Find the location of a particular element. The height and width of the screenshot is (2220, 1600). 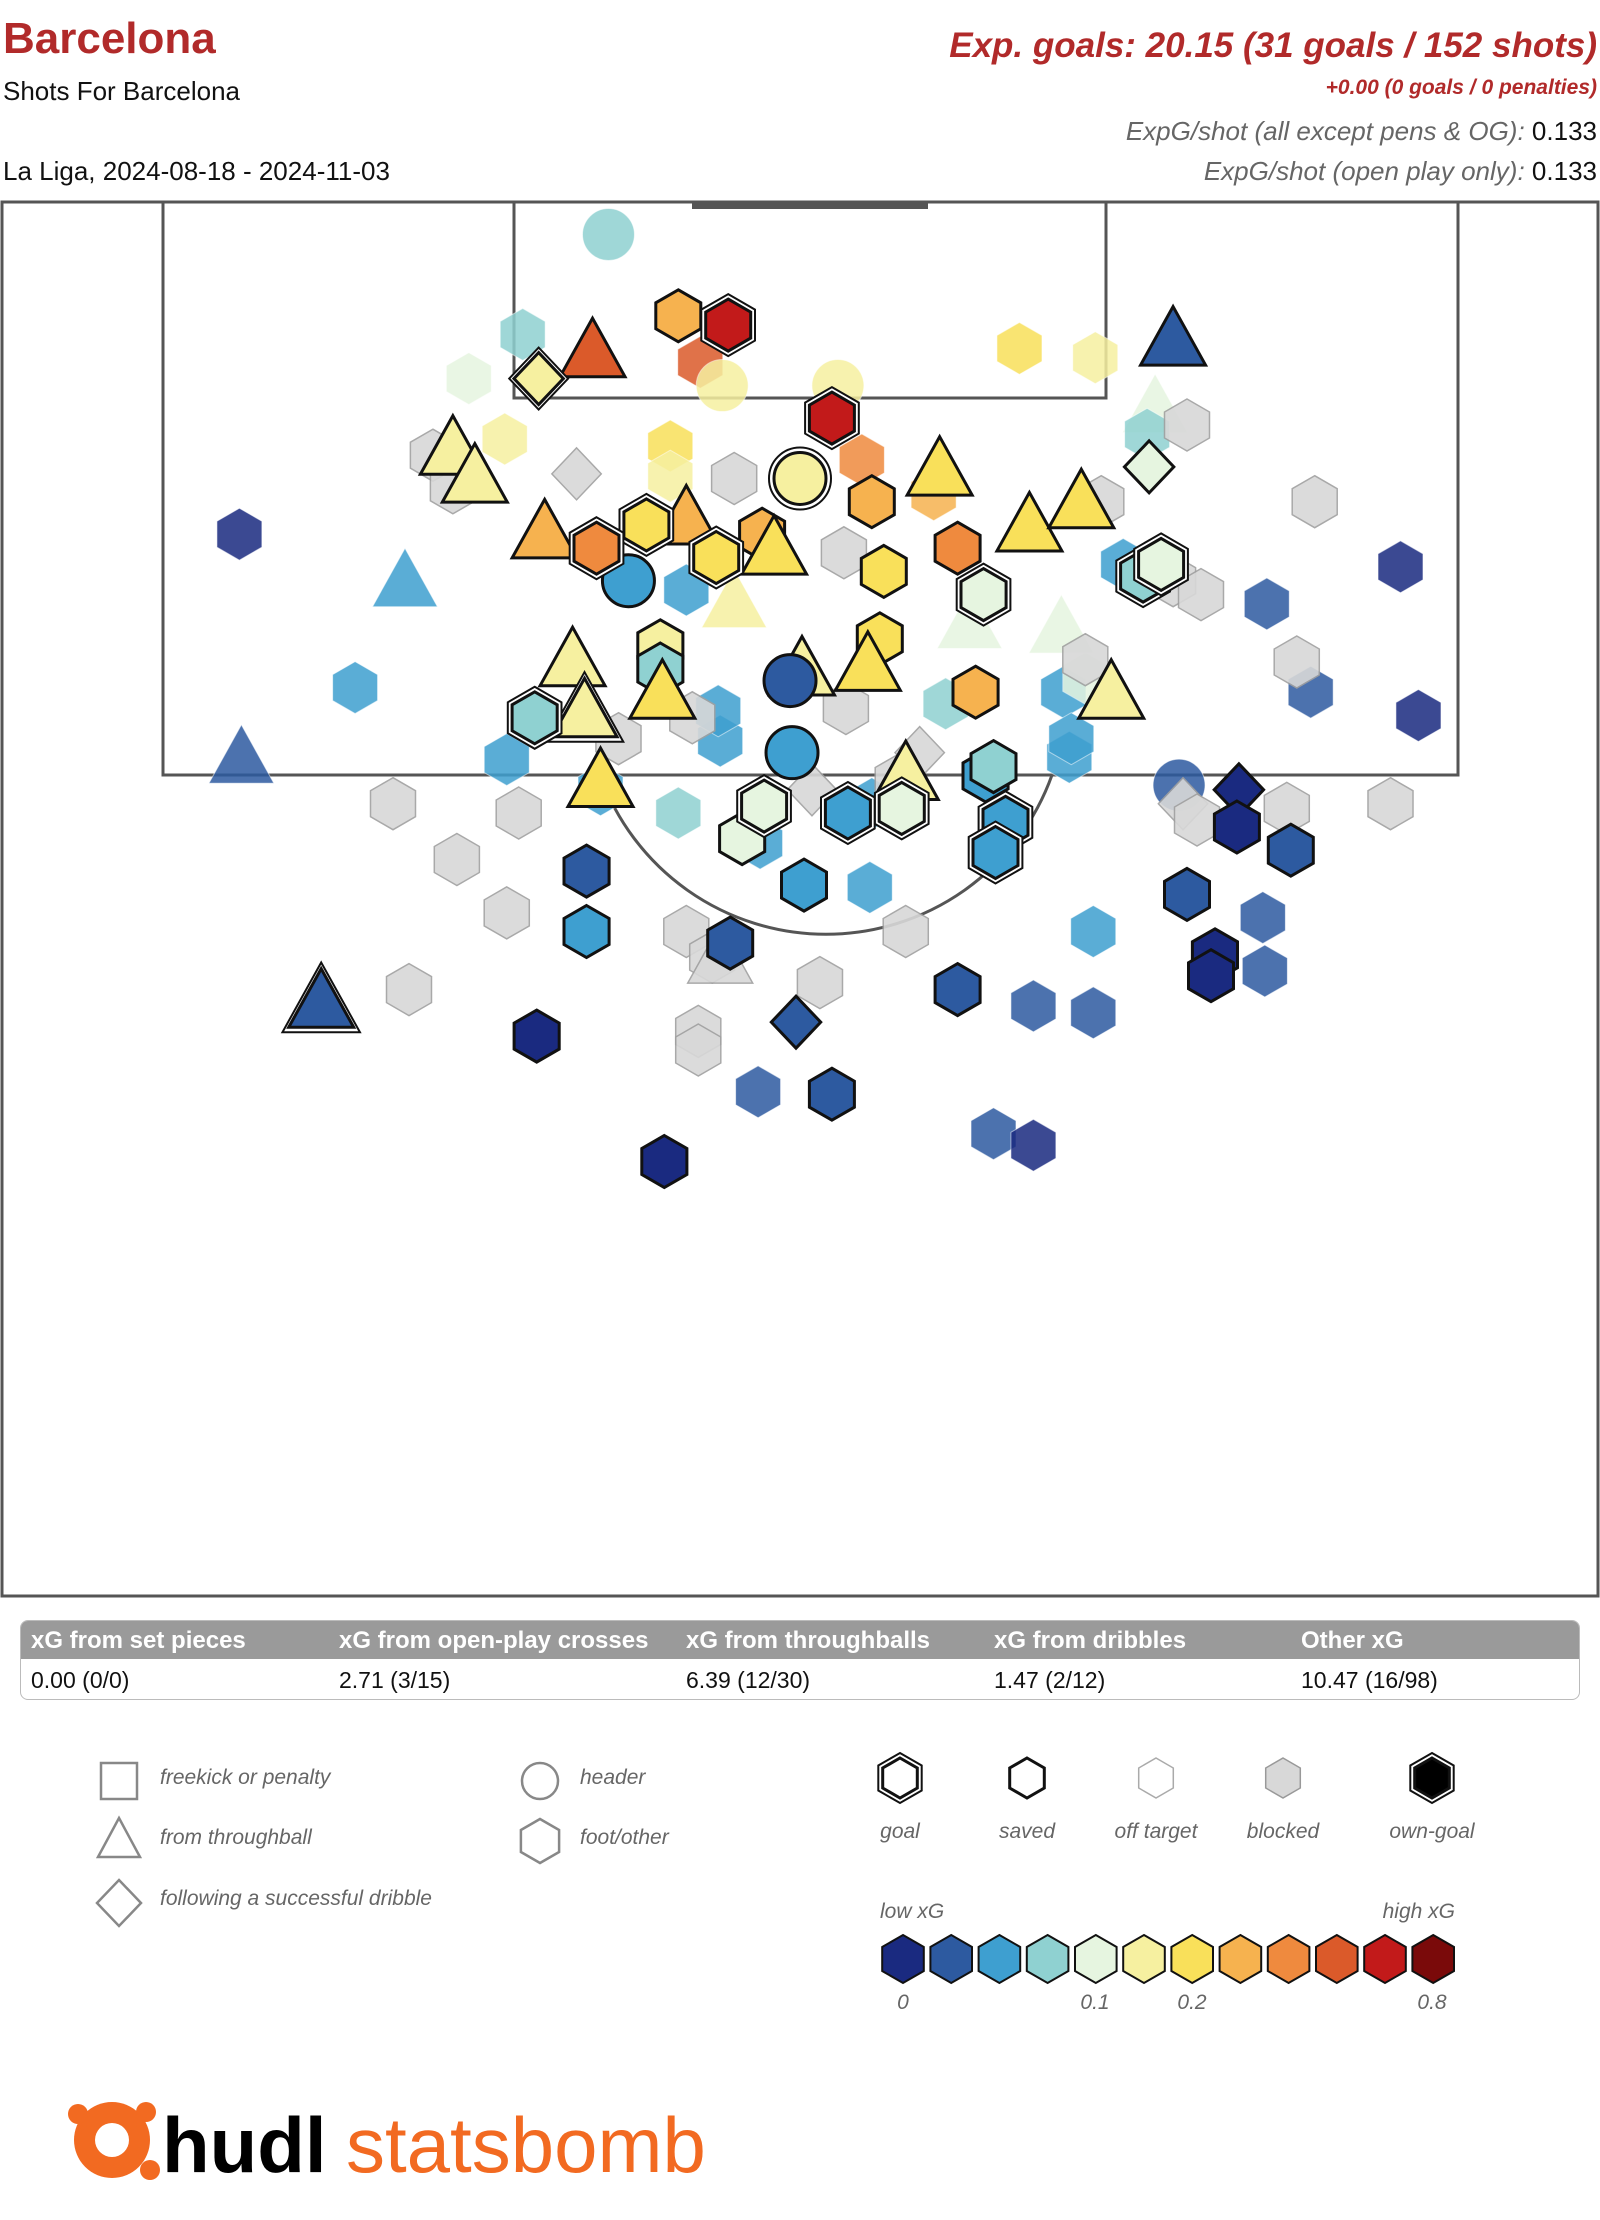

expg-per-shot-all: ExpG/shot (all except pens & OG): 0.133 is located at coordinates (1361, 131).